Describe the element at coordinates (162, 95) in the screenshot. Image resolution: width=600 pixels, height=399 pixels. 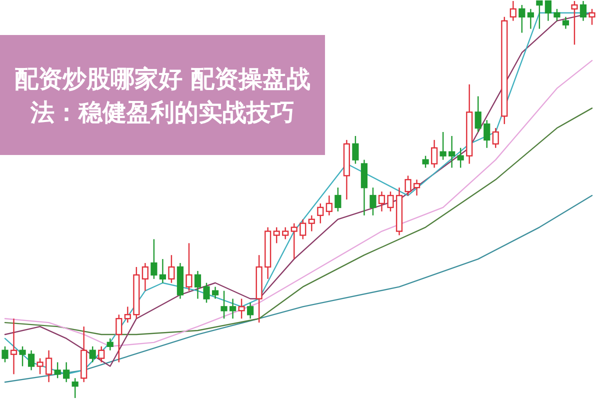
I see `text: 配资炒股哪家好 配资操盘战法：稳健盈利的实战技巧` at that location.